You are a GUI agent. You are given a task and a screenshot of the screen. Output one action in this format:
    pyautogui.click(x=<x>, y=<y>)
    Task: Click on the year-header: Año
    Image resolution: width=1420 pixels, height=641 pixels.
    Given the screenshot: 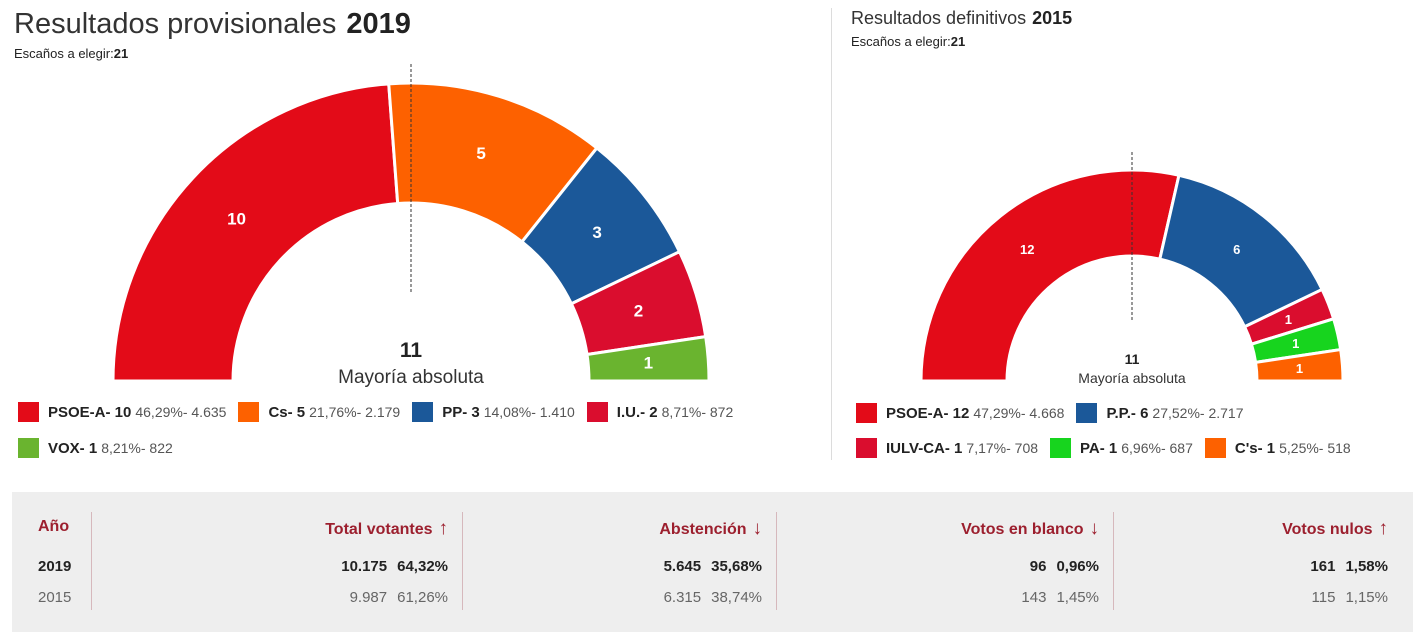 What is the action you would take?
    pyautogui.click(x=54, y=526)
    